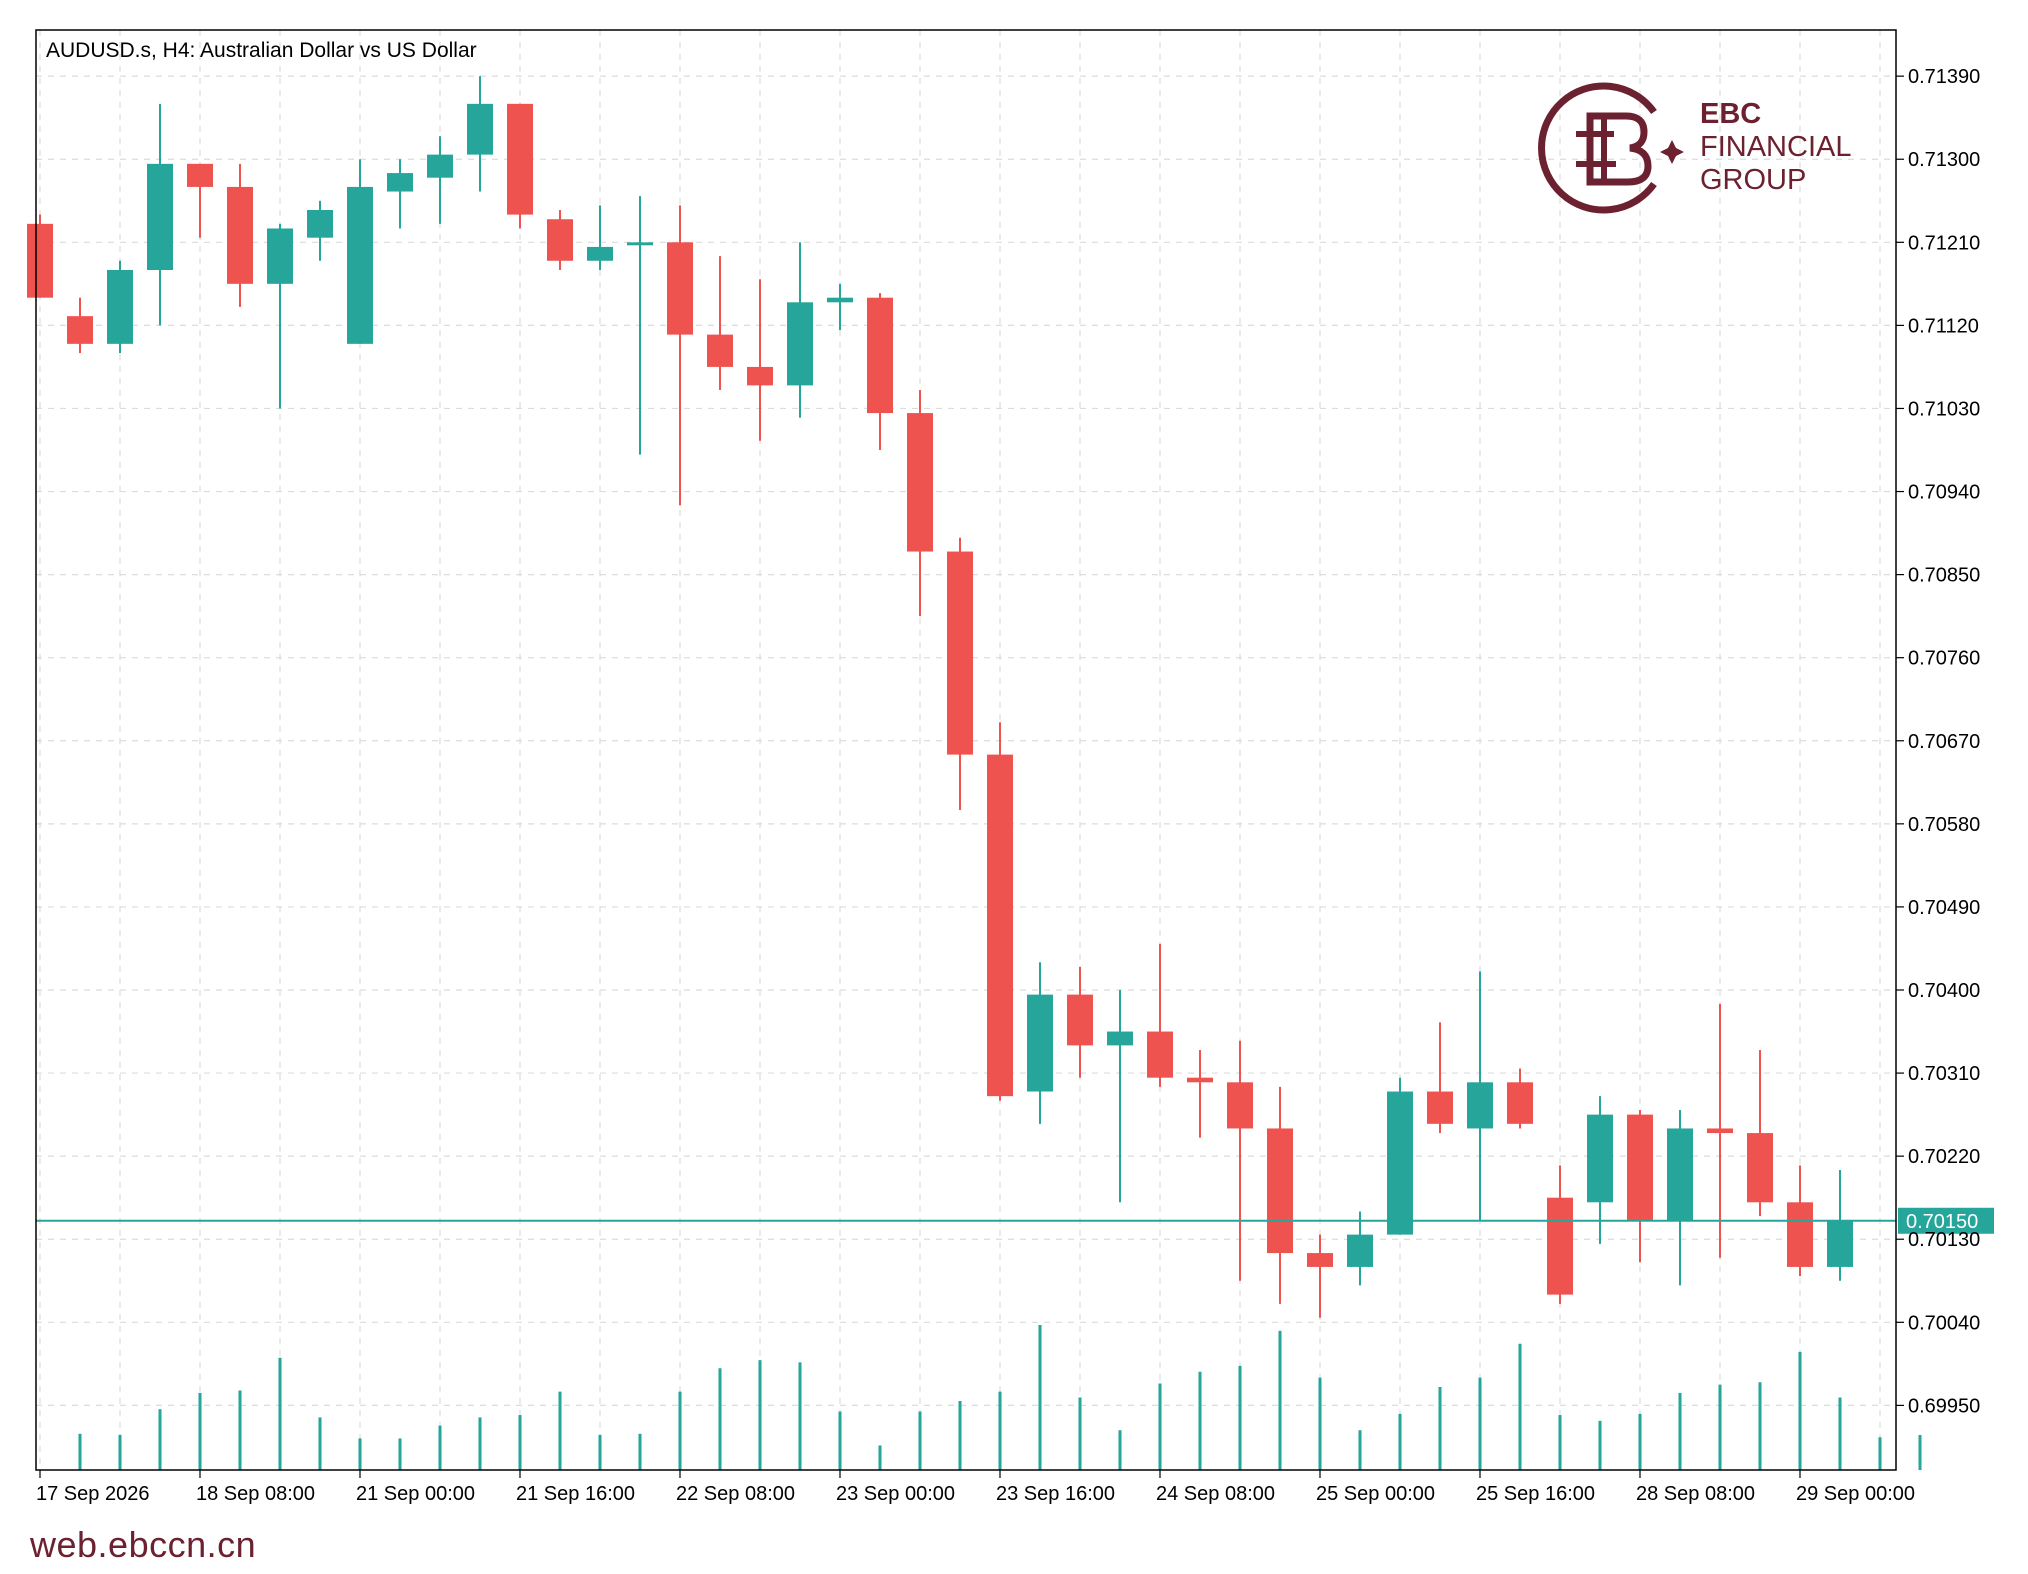 This screenshot has height=1574, width=2028. What do you see at coordinates (1944, 908) in the screenshot?
I see `y-tick-label: 0.70490` at bounding box center [1944, 908].